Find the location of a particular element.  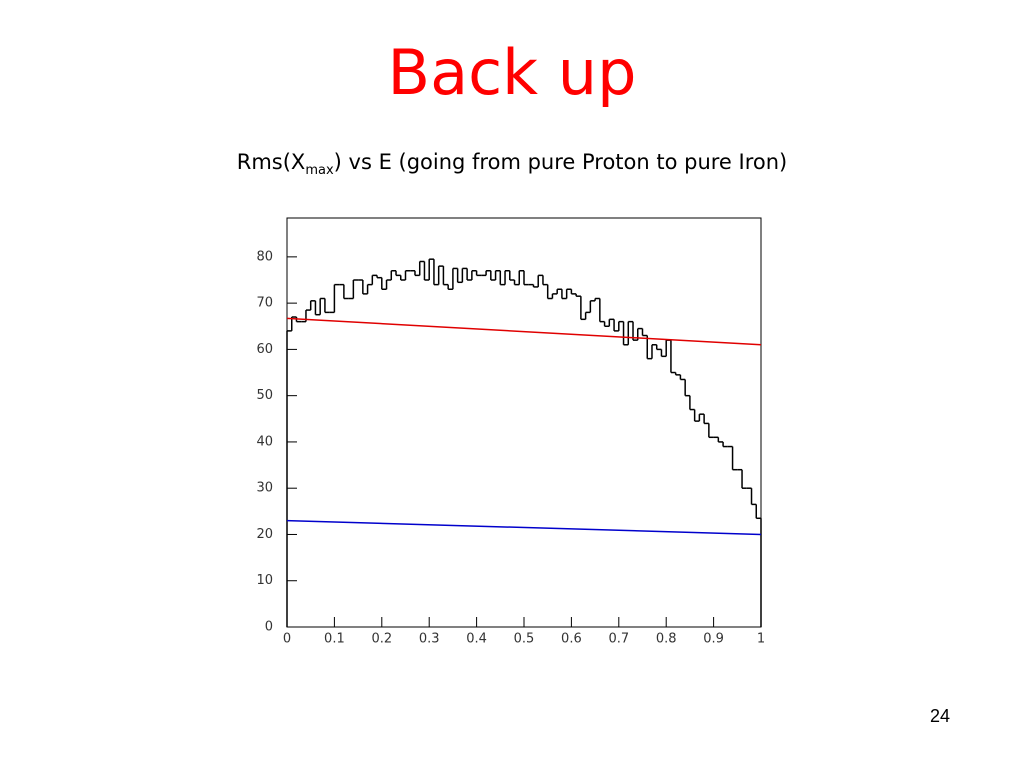

page-number: 24 is located at coordinates (940, 716).